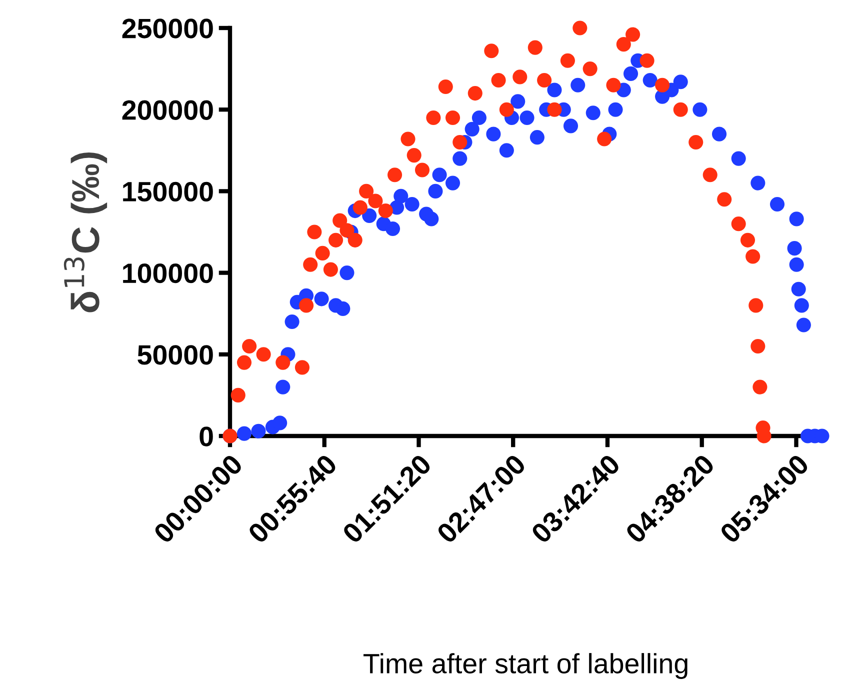 The image size is (847, 690). What do you see at coordinates (86, 232) in the screenshot?
I see `y-axis-title: δ$^{13}$C (‰)` at bounding box center [86, 232].